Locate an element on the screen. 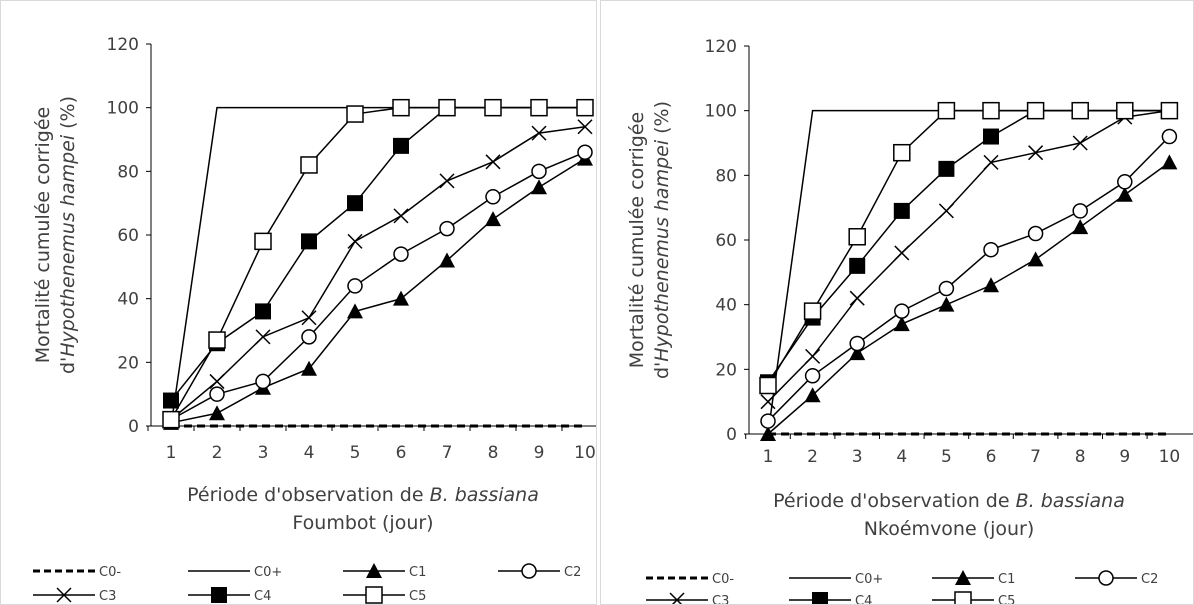 The image size is (1194, 605). y-tick-label: 120 is located at coordinates (123, 45).